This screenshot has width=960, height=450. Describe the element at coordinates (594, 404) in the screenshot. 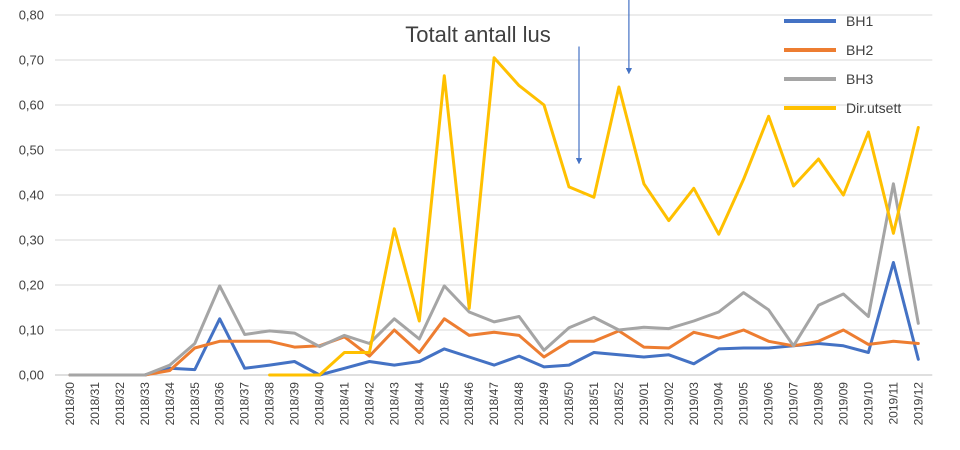

I see `x-tick-label: 2018/51` at that location.